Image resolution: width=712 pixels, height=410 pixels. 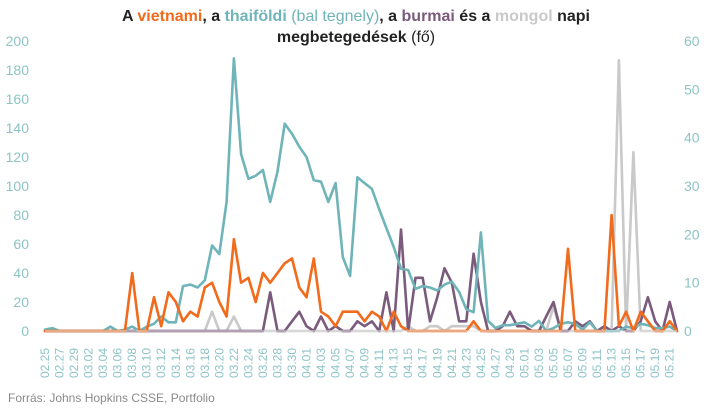 I want to click on left-tick-label: 60, so click(x=21, y=244).